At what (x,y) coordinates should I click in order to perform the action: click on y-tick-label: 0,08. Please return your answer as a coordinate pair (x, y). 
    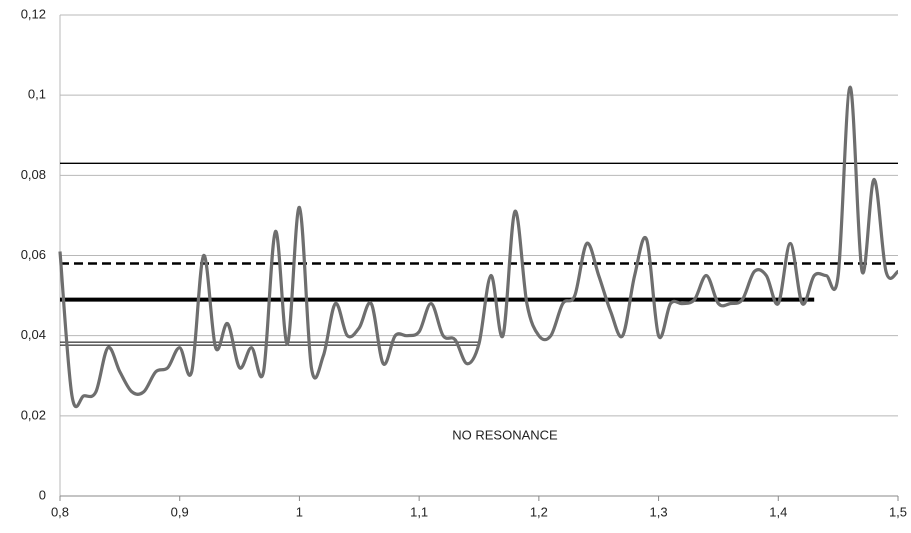
    Looking at the image, I should click on (33, 174).